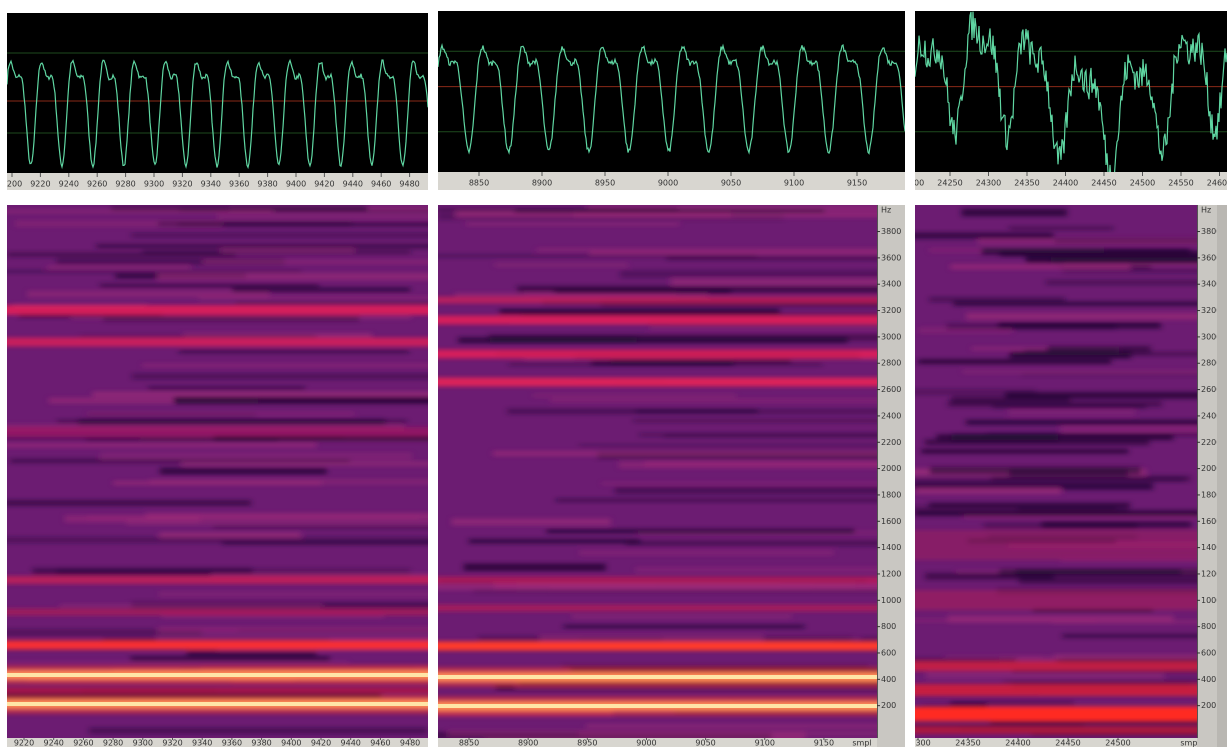 The height and width of the screenshot is (747, 1227). What do you see at coordinates (1211, 231) in the screenshot?
I see `frequency-tick-label: 3800` at bounding box center [1211, 231].